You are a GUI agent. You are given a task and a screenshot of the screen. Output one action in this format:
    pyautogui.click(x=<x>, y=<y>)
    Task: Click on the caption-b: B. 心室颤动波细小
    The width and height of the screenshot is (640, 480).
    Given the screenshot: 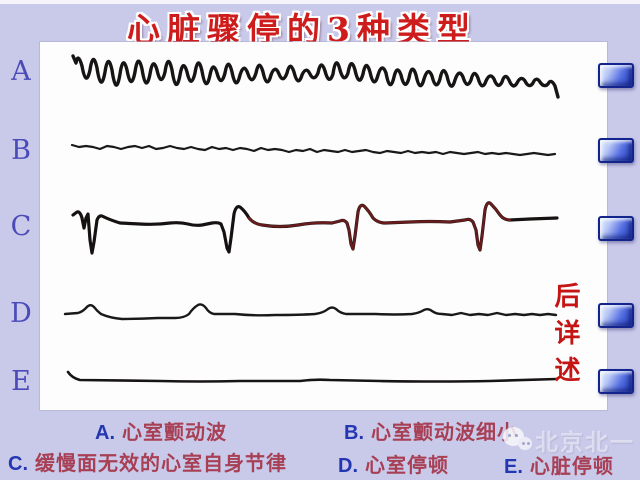 What is the action you would take?
    pyautogui.click(x=431, y=430)
    